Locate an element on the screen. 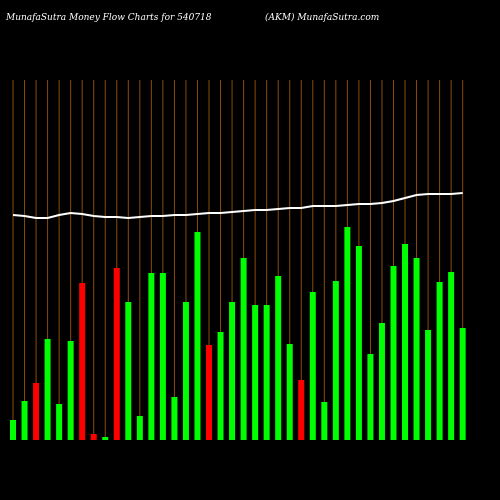 The height and width of the screenshot is (500, 500). chart-subtitle: (AKM) MunafaSutra.com is located at coordinates (322, 17).